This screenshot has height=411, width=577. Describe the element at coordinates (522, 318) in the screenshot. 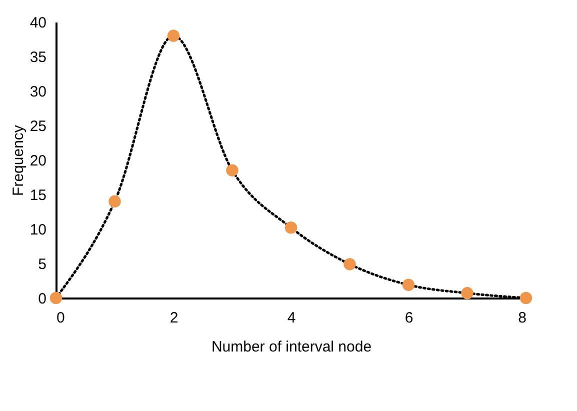

I see `x-tick-label: 8` at that location.